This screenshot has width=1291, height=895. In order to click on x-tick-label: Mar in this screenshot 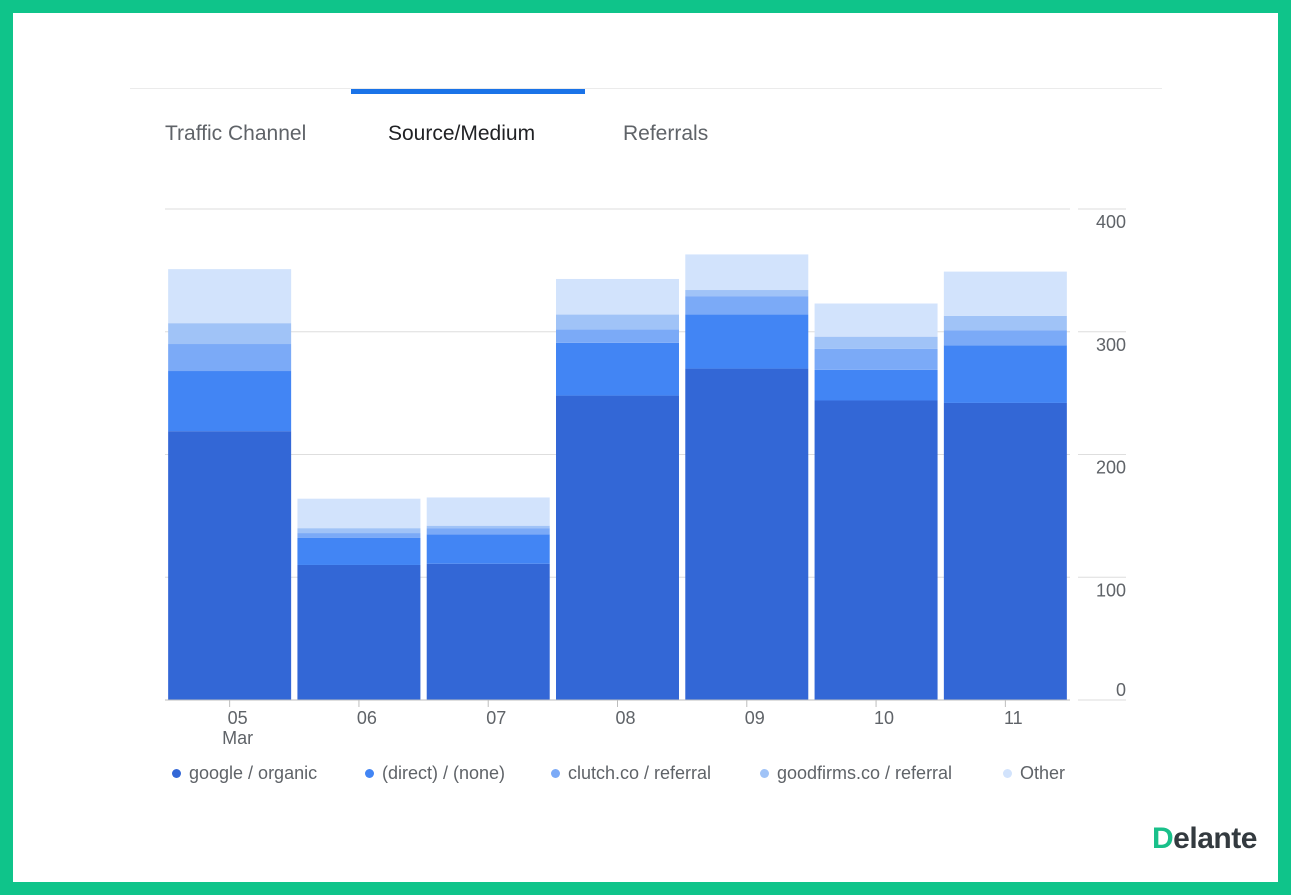, I will do `click(237, 738)`.